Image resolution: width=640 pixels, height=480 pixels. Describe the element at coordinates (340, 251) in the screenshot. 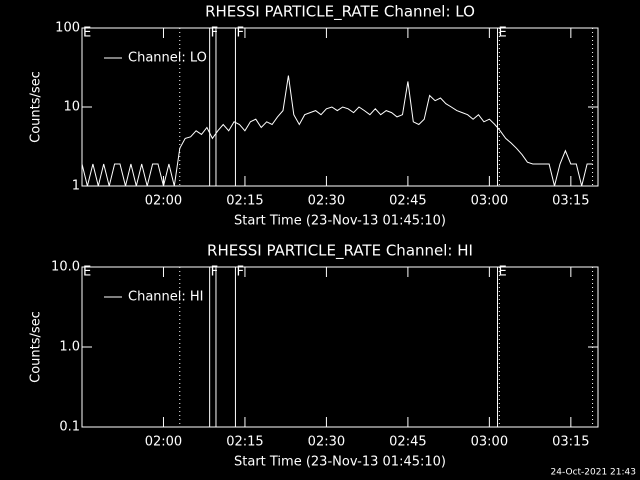

I see `chart-title: RHESSI PARTICLE_RATE Channel: HI` at that location.